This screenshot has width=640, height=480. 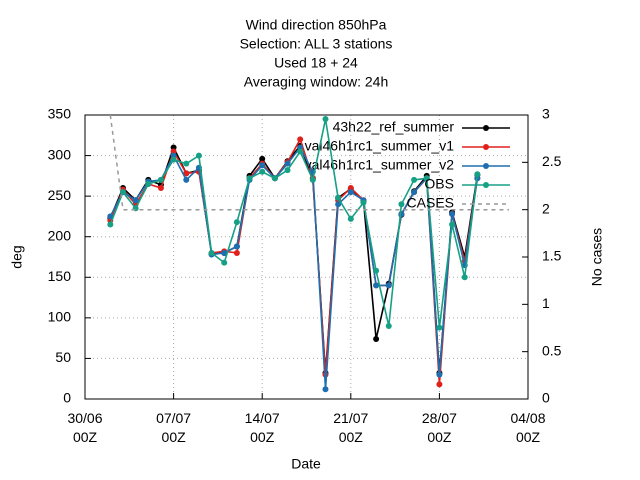 I want to click on chart-title: Wind direction 850hPa, so click(x=316, y=25).